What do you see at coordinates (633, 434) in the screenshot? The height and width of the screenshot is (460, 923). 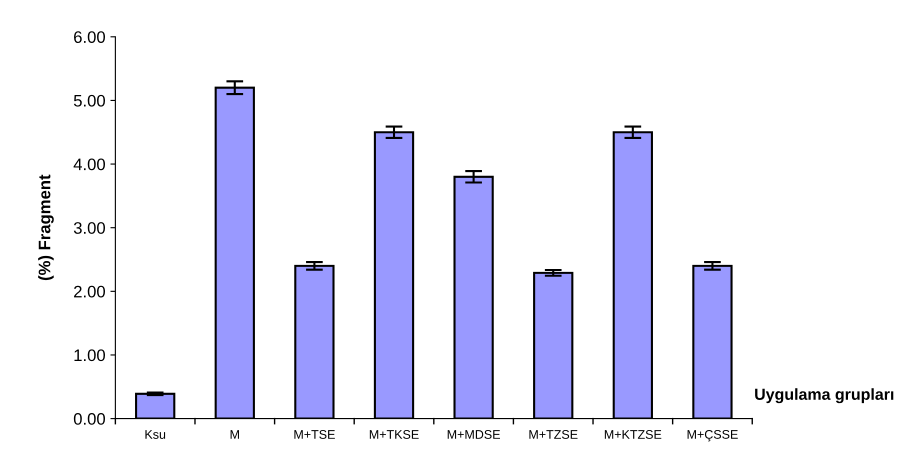 I see `x-tick-label: M+KTZSE` at bounding box center [633, 434].